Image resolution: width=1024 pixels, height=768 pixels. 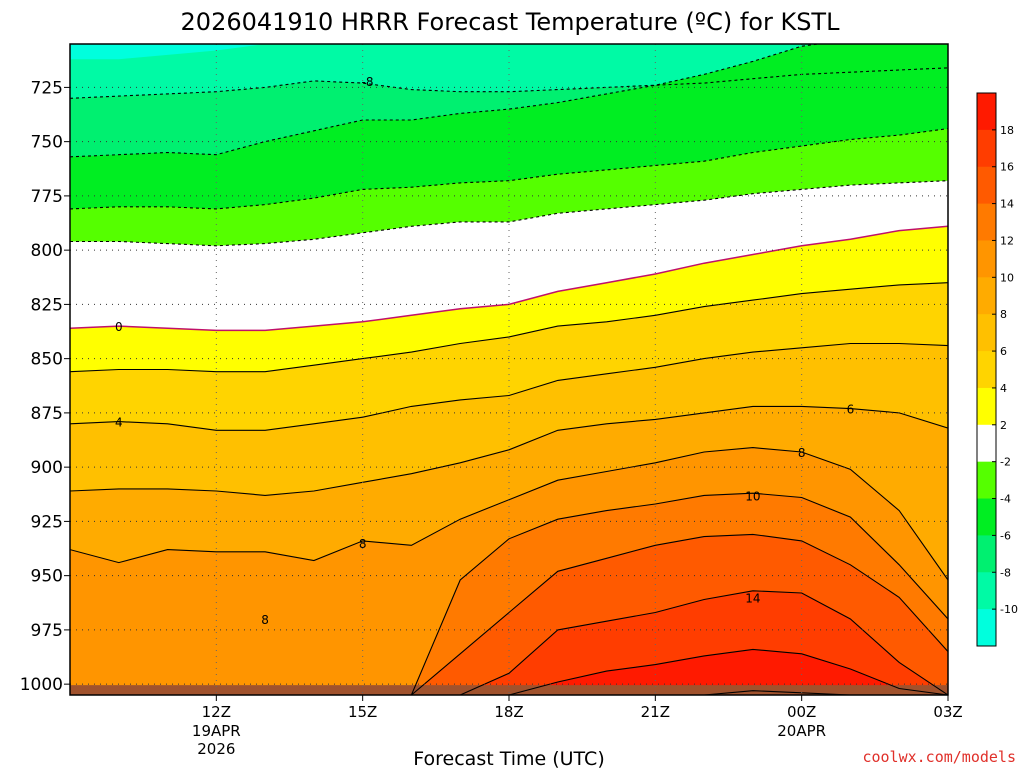 What do you see at coordinates (47, 414) in the screenshot?
I see `y-tick-label: 875` at bounding box center [47, 414].